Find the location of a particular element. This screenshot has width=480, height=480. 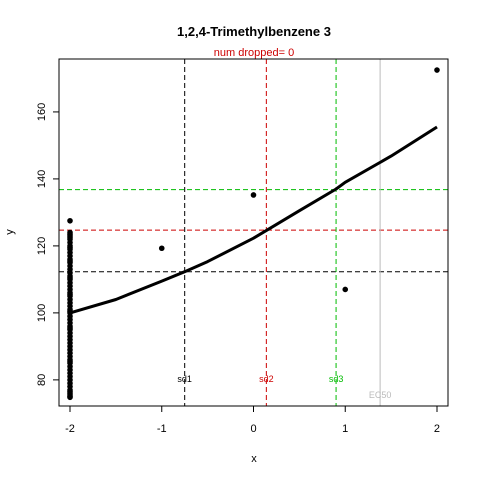

y-tick-label: 80 is located at coordinates (42, 380).